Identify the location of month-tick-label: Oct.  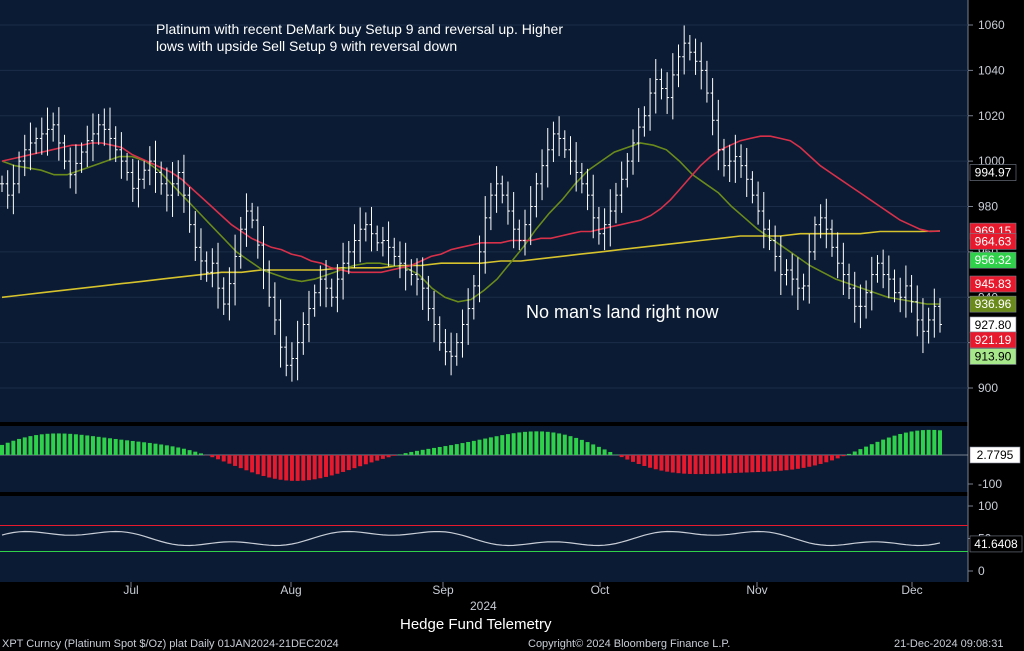
(600, 590).